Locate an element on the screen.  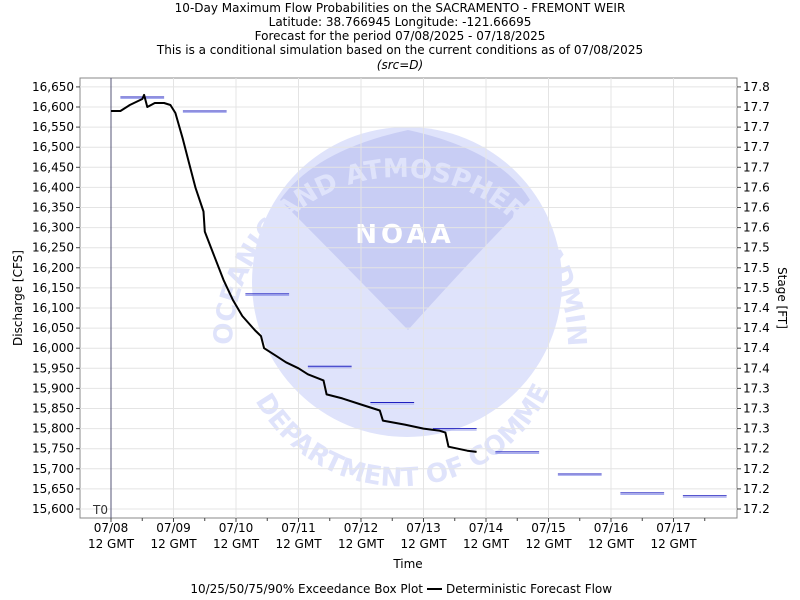
y-left-tick-label: 15,800 is located at coordinates (53, 429).